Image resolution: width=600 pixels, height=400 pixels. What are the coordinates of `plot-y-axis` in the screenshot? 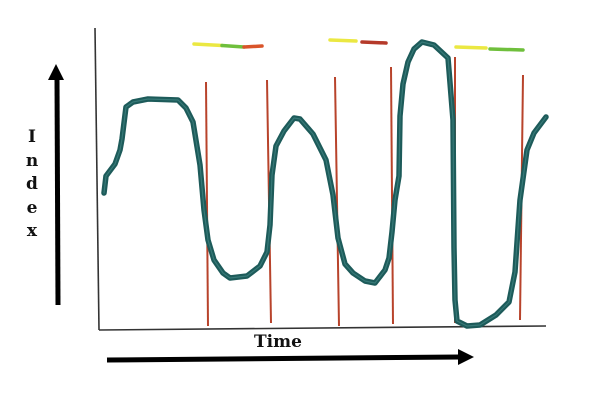 It's located at (97, 179).